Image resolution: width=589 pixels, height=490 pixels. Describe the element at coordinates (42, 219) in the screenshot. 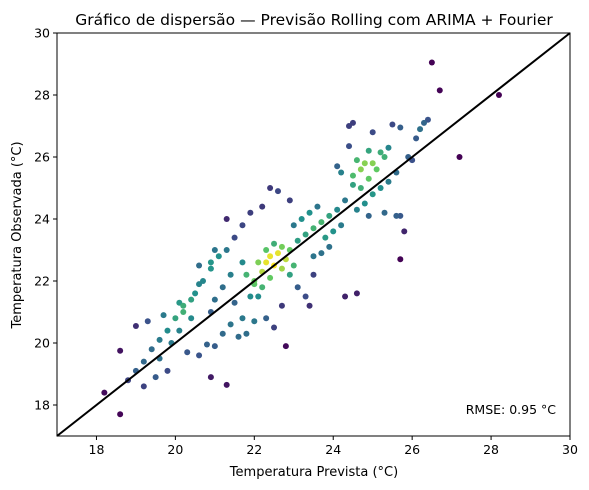

I see `y-tick-label: 24` at that location.